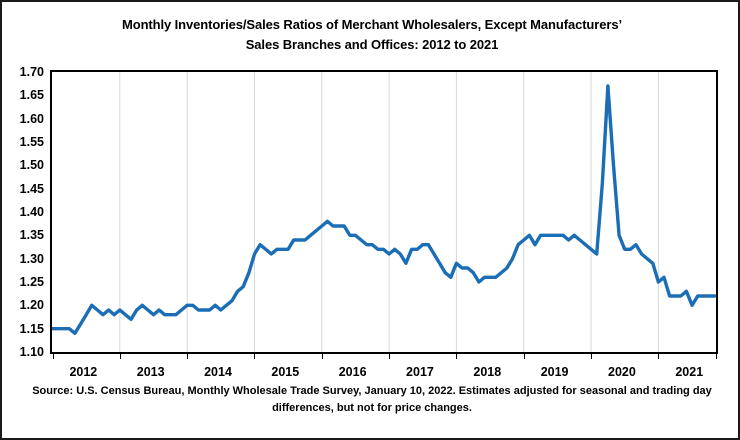  Describe the element at coordinates (372, 408) in the screenshot. I see `source-note-line2: differences, but not for price changes.` at that location.